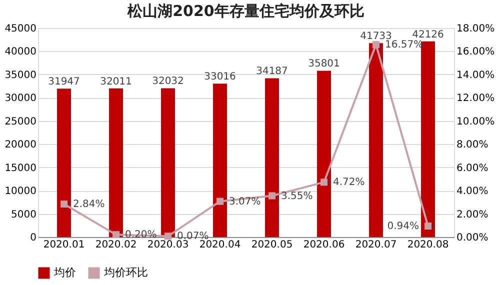 The height and width of the screenshot is (285, 499). I want to click on y-tick-label: 30000, so click(20, 98).